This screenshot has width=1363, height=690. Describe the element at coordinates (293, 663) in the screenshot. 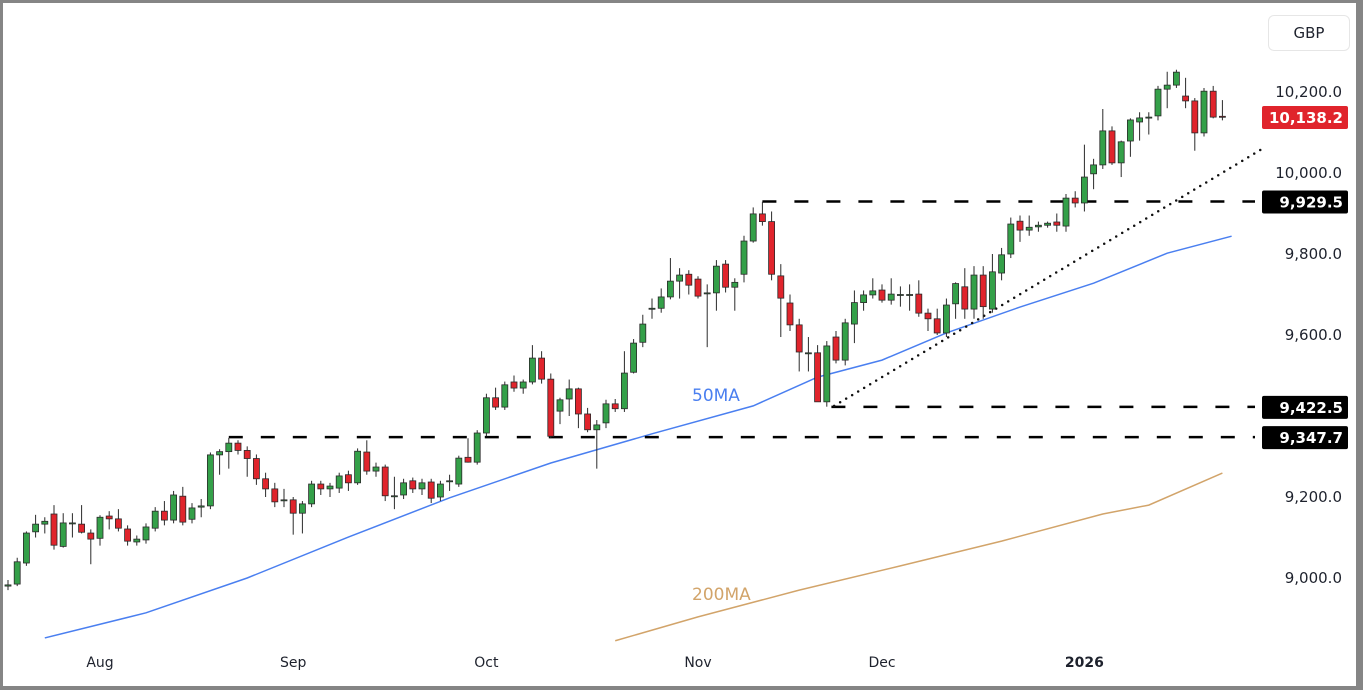

I see `x-tick-label: Sep` at that location.